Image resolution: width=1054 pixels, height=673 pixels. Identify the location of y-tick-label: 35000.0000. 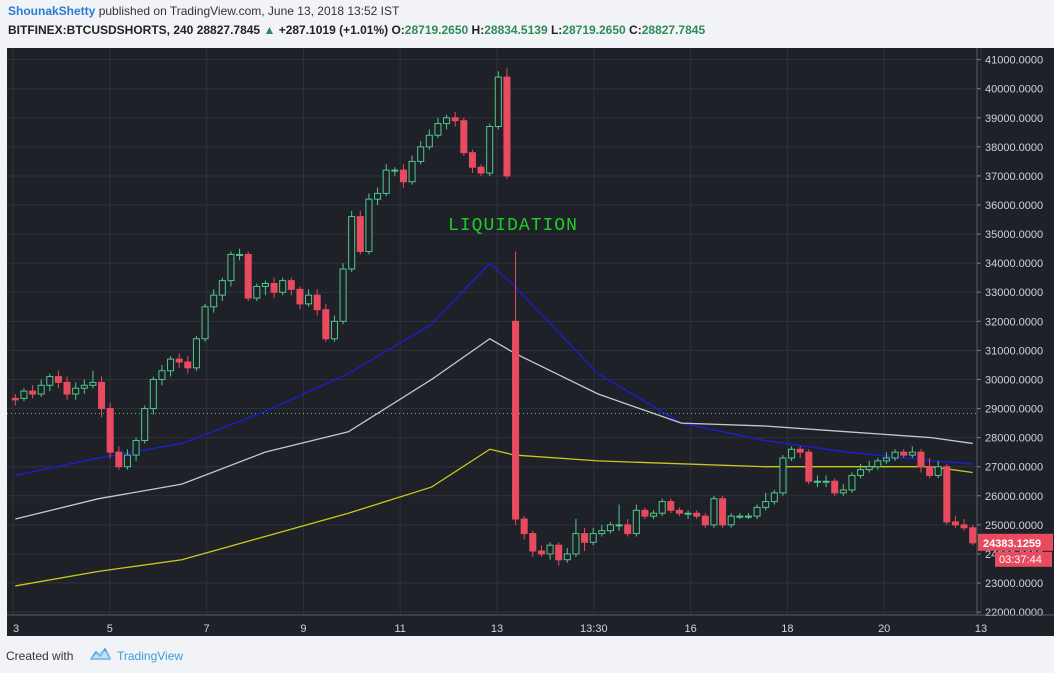
(1014, 235).